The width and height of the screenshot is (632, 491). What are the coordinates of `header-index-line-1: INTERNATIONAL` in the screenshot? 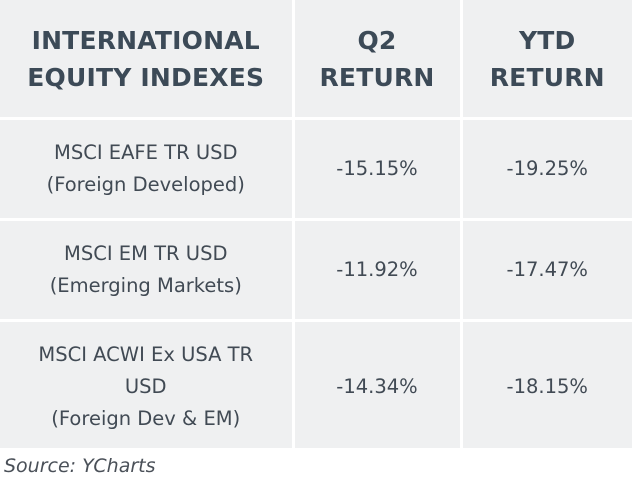 It's located at (145, 40).